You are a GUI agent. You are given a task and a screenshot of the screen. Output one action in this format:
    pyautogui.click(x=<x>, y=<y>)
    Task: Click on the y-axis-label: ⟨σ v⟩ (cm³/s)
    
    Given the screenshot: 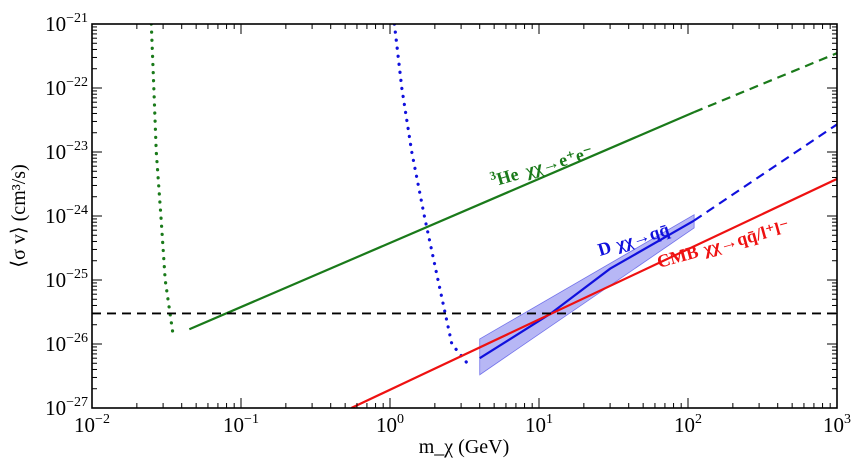 What is the action you would take?
    pyautogui.click(x=19, y=215)
    